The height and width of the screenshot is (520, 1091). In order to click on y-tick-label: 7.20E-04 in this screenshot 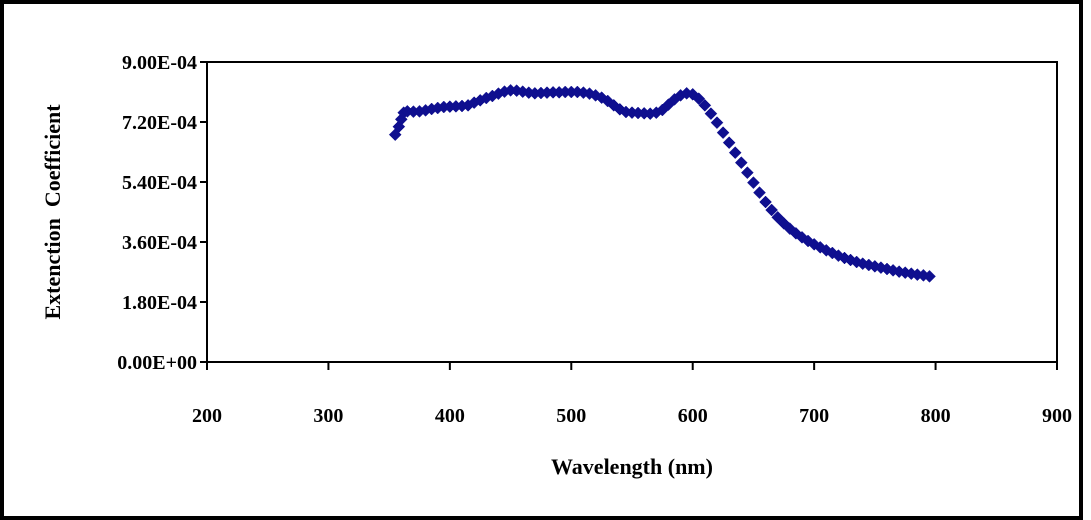, I will do `click(159, 123)`.